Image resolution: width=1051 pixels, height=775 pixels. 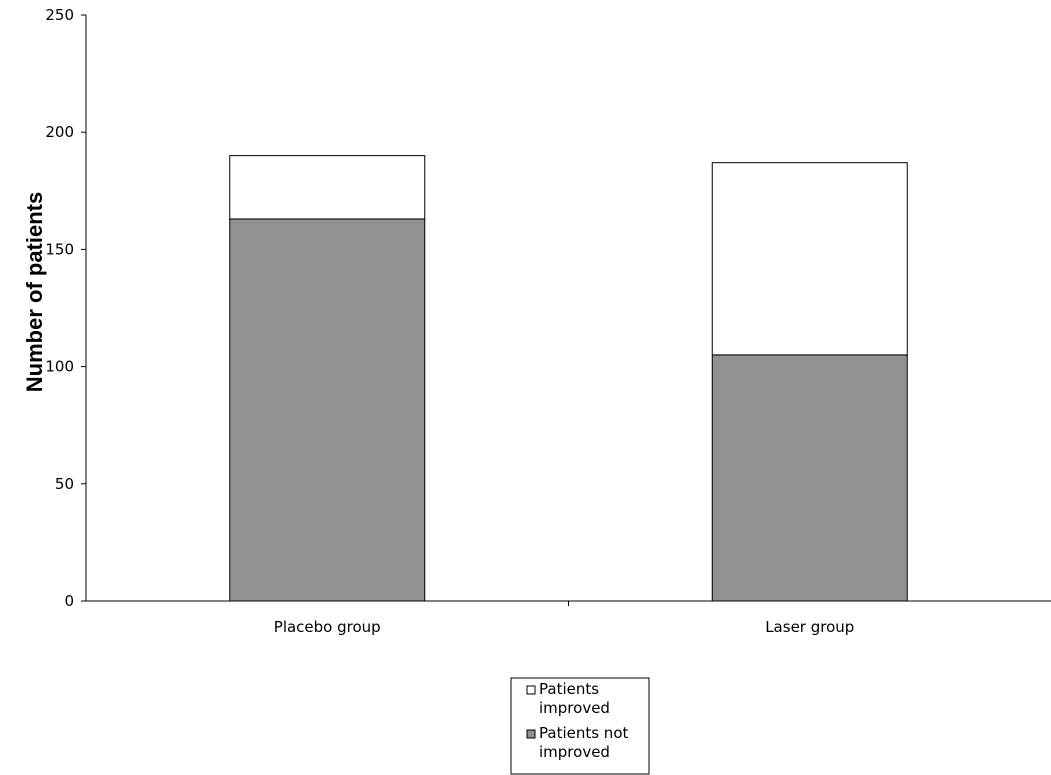 I want to click on legend-label-line1: Patients not, so click(x=583, y=733).